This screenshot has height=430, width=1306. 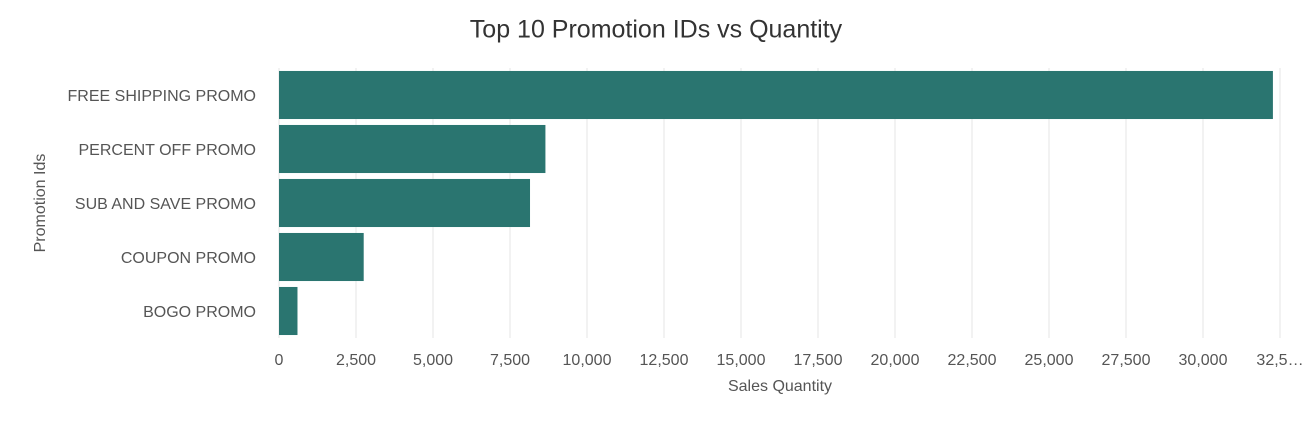 I want to click on x-tick-label: 7,500, so click(x=510, y=360).